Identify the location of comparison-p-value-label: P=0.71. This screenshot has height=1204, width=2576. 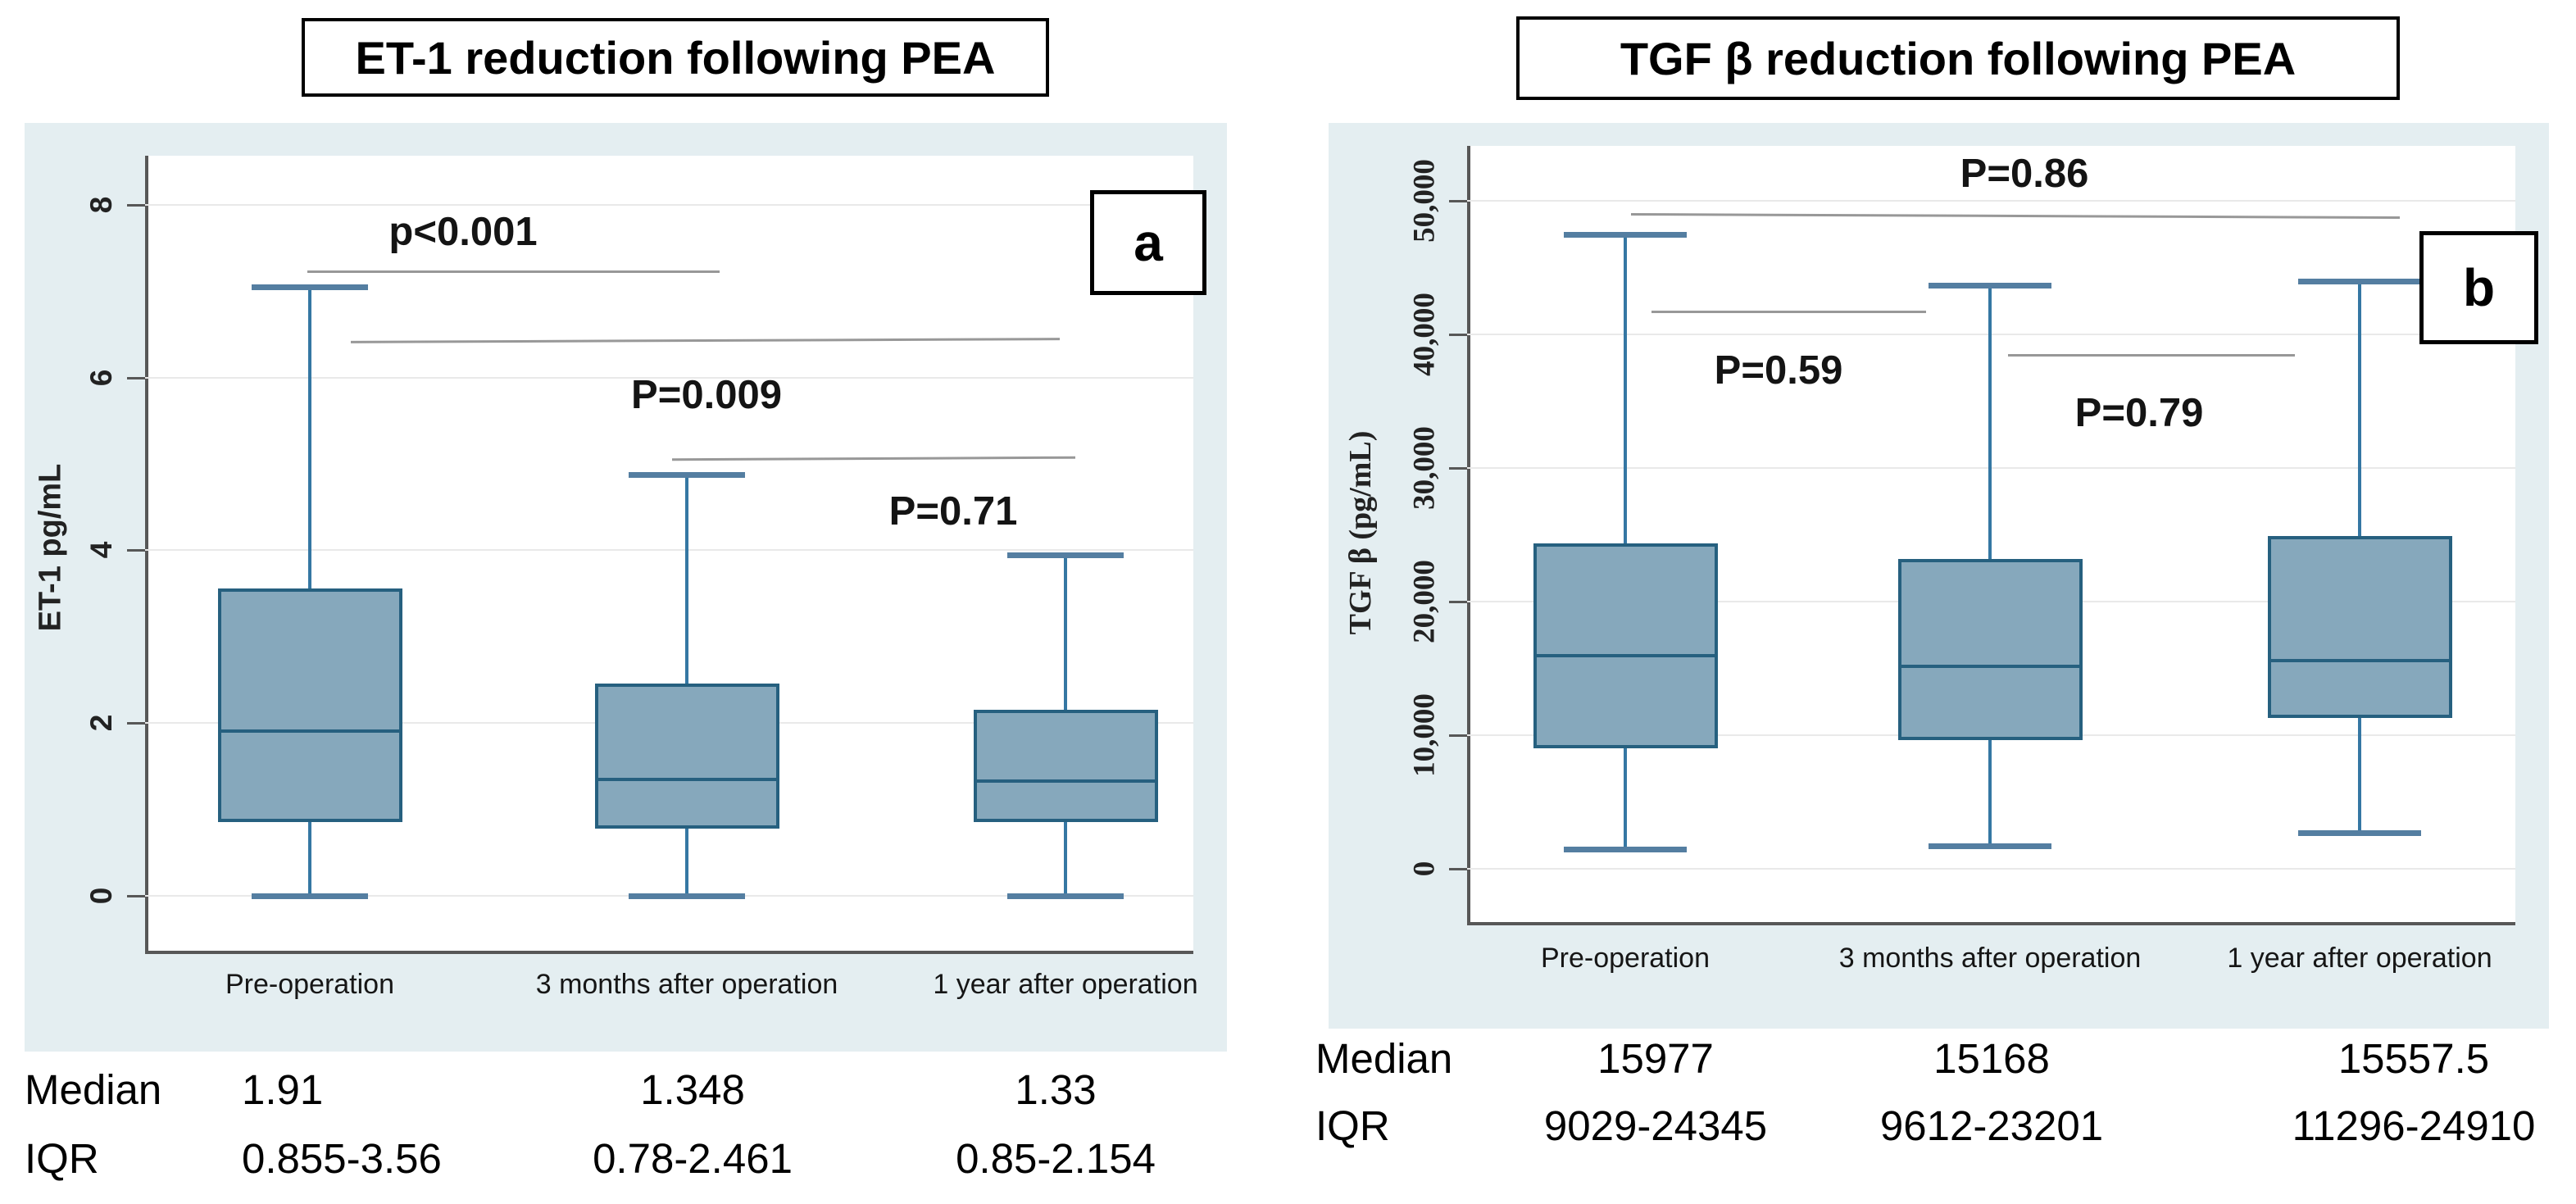
(953, 511).